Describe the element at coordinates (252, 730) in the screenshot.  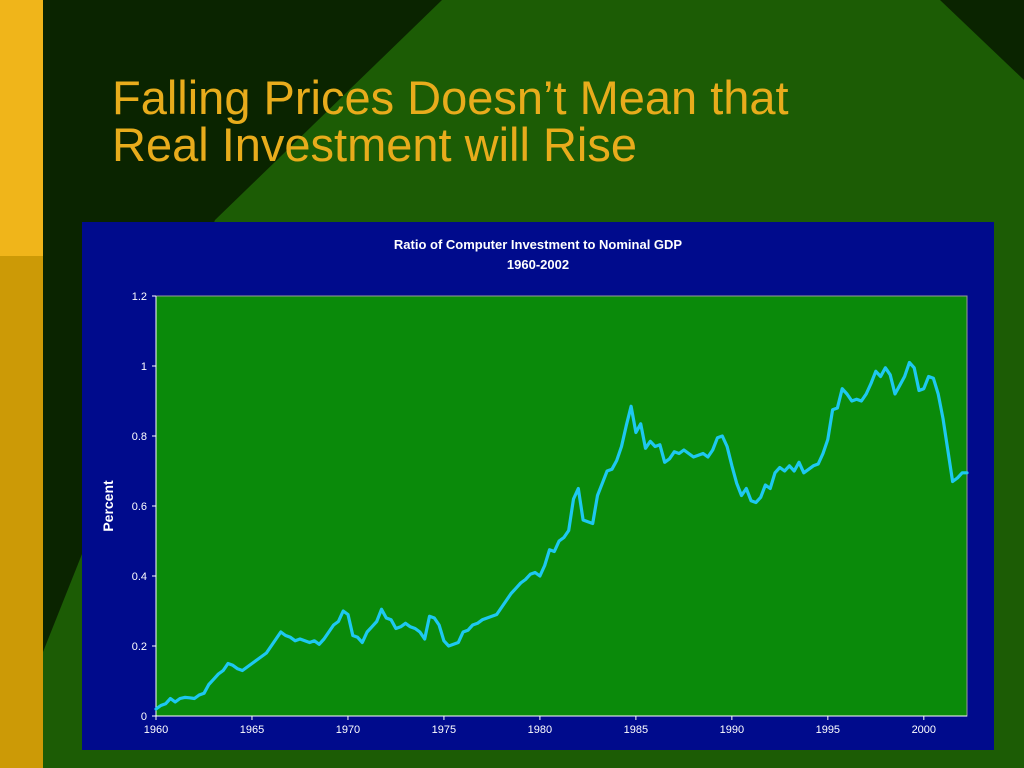
I see `x-tick-label: 1965` at that location.